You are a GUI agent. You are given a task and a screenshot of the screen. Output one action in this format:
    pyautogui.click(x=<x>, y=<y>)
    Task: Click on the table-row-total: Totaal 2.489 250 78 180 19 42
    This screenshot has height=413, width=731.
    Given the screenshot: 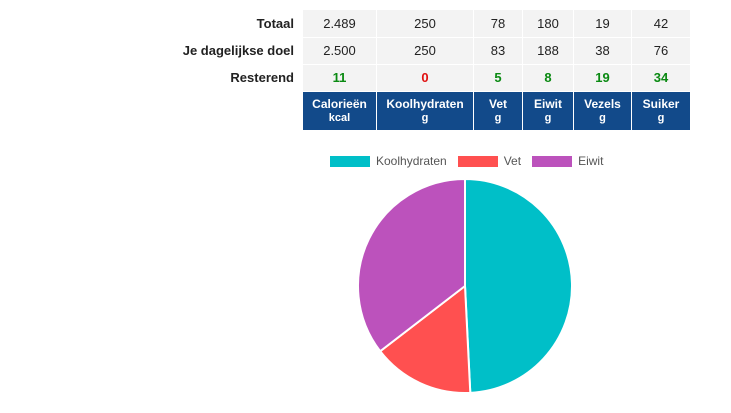 What is the action you would take?
    pyautogui.click(x=345, y=24)
    